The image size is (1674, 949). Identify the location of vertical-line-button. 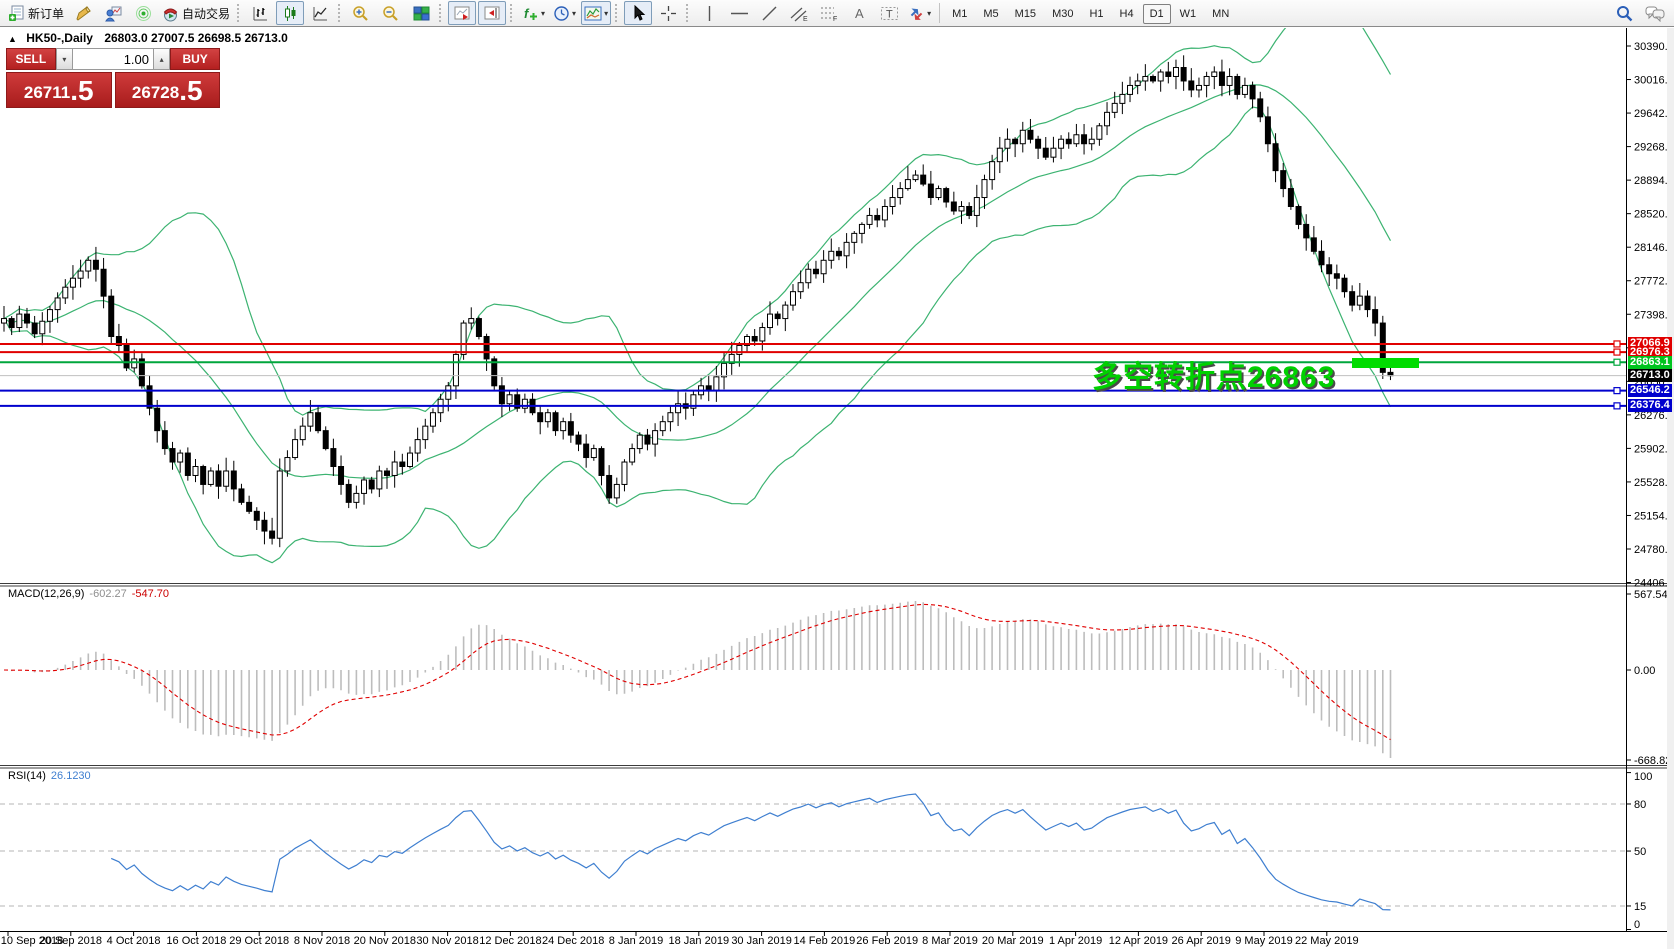
(709, 13).